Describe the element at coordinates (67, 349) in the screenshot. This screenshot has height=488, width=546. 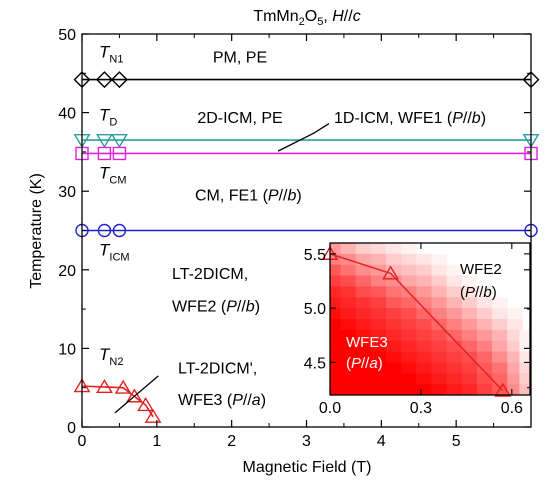
I see `y-tick-label: 10` at that location.